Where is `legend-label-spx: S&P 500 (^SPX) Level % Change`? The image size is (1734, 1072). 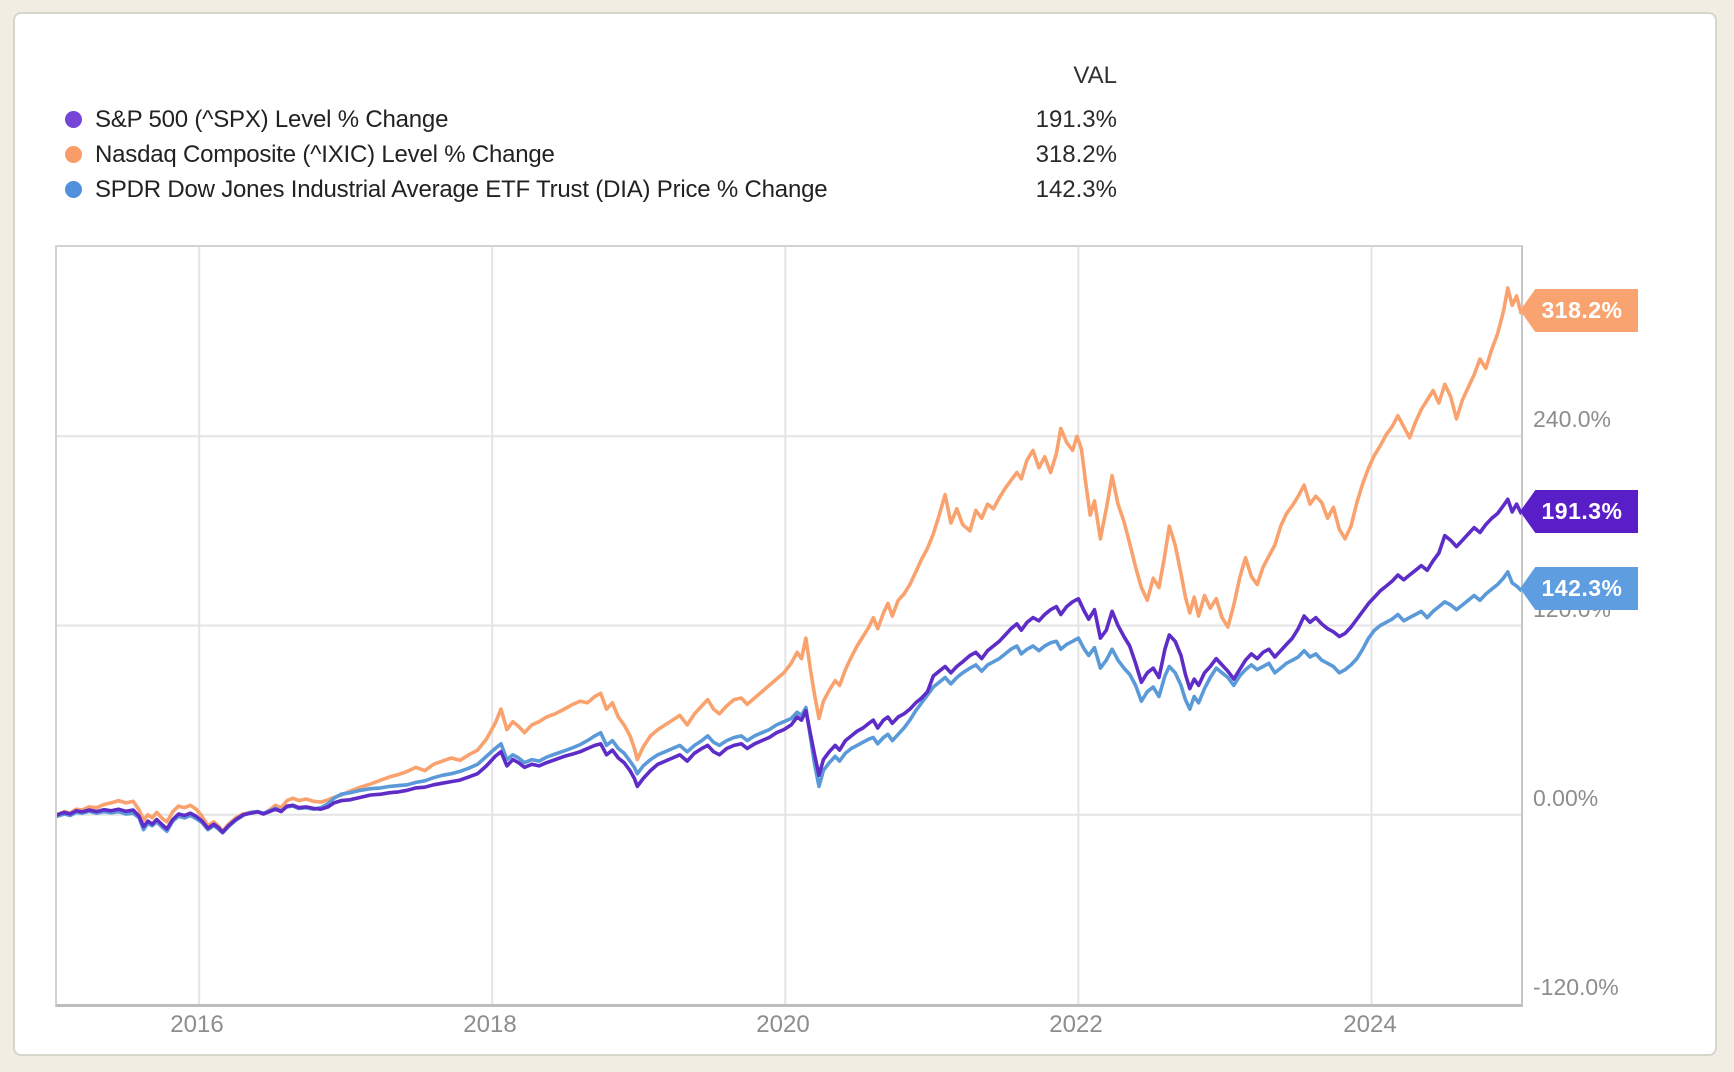
legend-label-spx: S&P 500 (^SPX) Level % Change is located at coordinates (272, 119).